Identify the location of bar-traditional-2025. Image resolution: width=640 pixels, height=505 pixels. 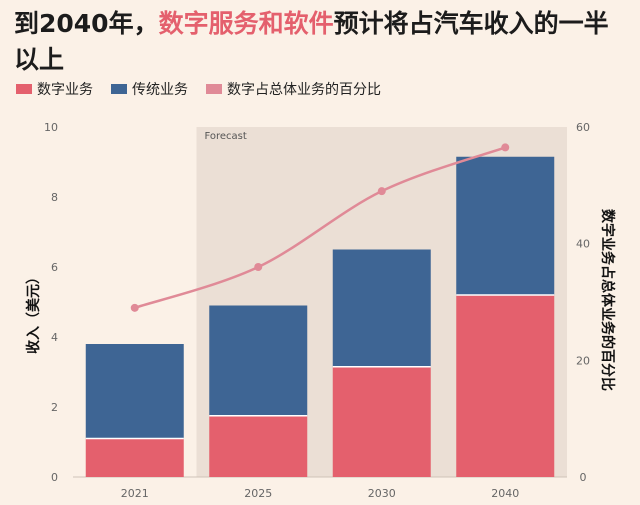
(258, 360).